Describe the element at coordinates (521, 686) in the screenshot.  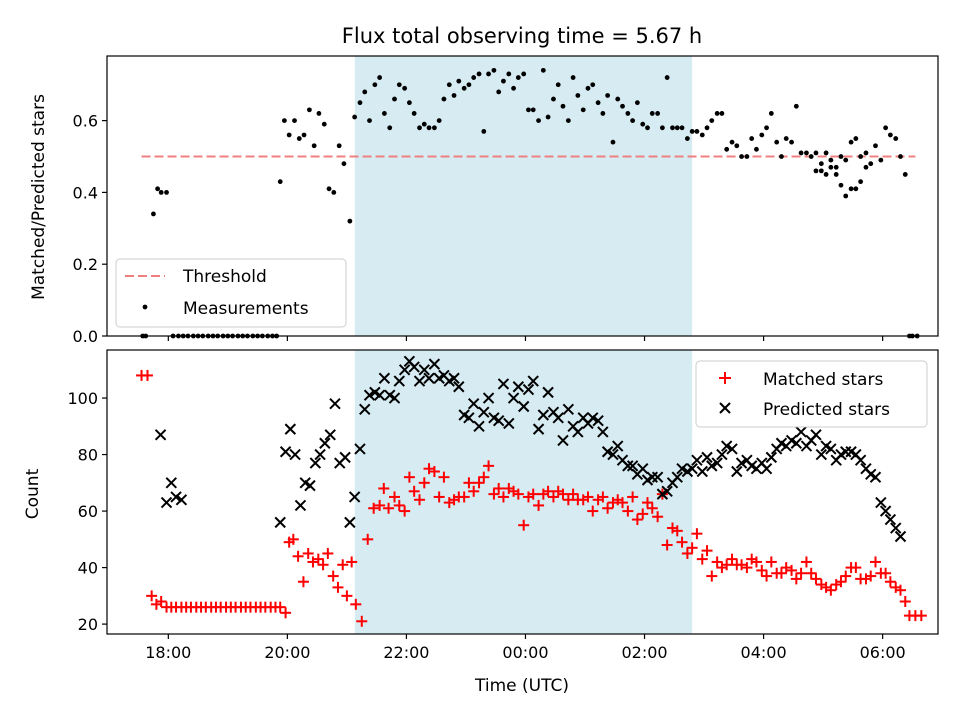
I see `x-axis-label: Time (UTC)` at that location.